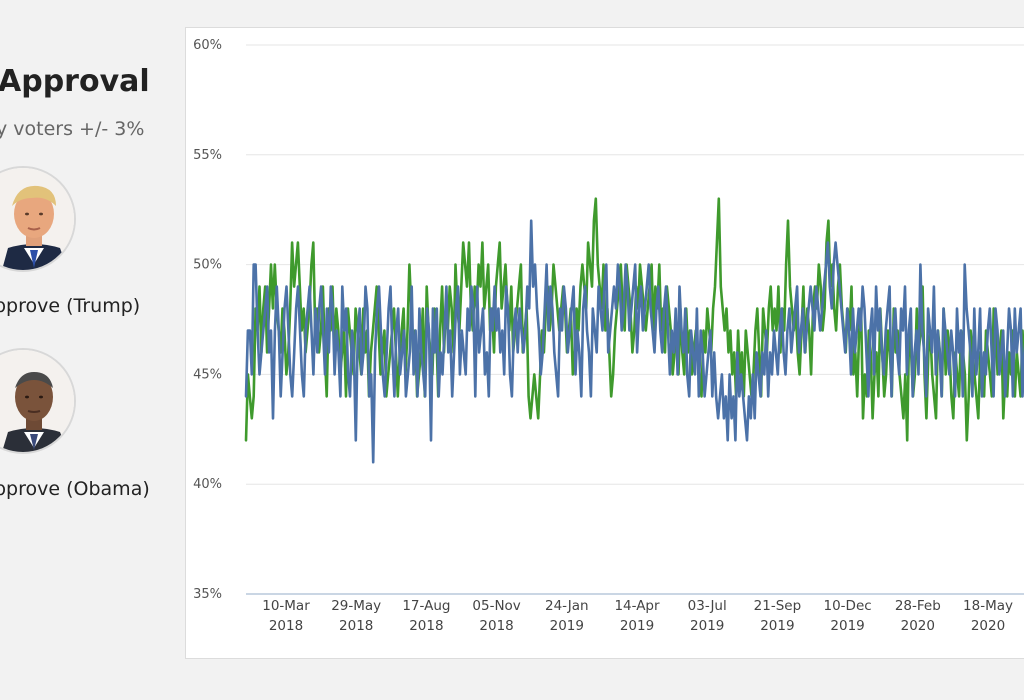  I want to click on obama-portrait-icon, so click(38, 401).